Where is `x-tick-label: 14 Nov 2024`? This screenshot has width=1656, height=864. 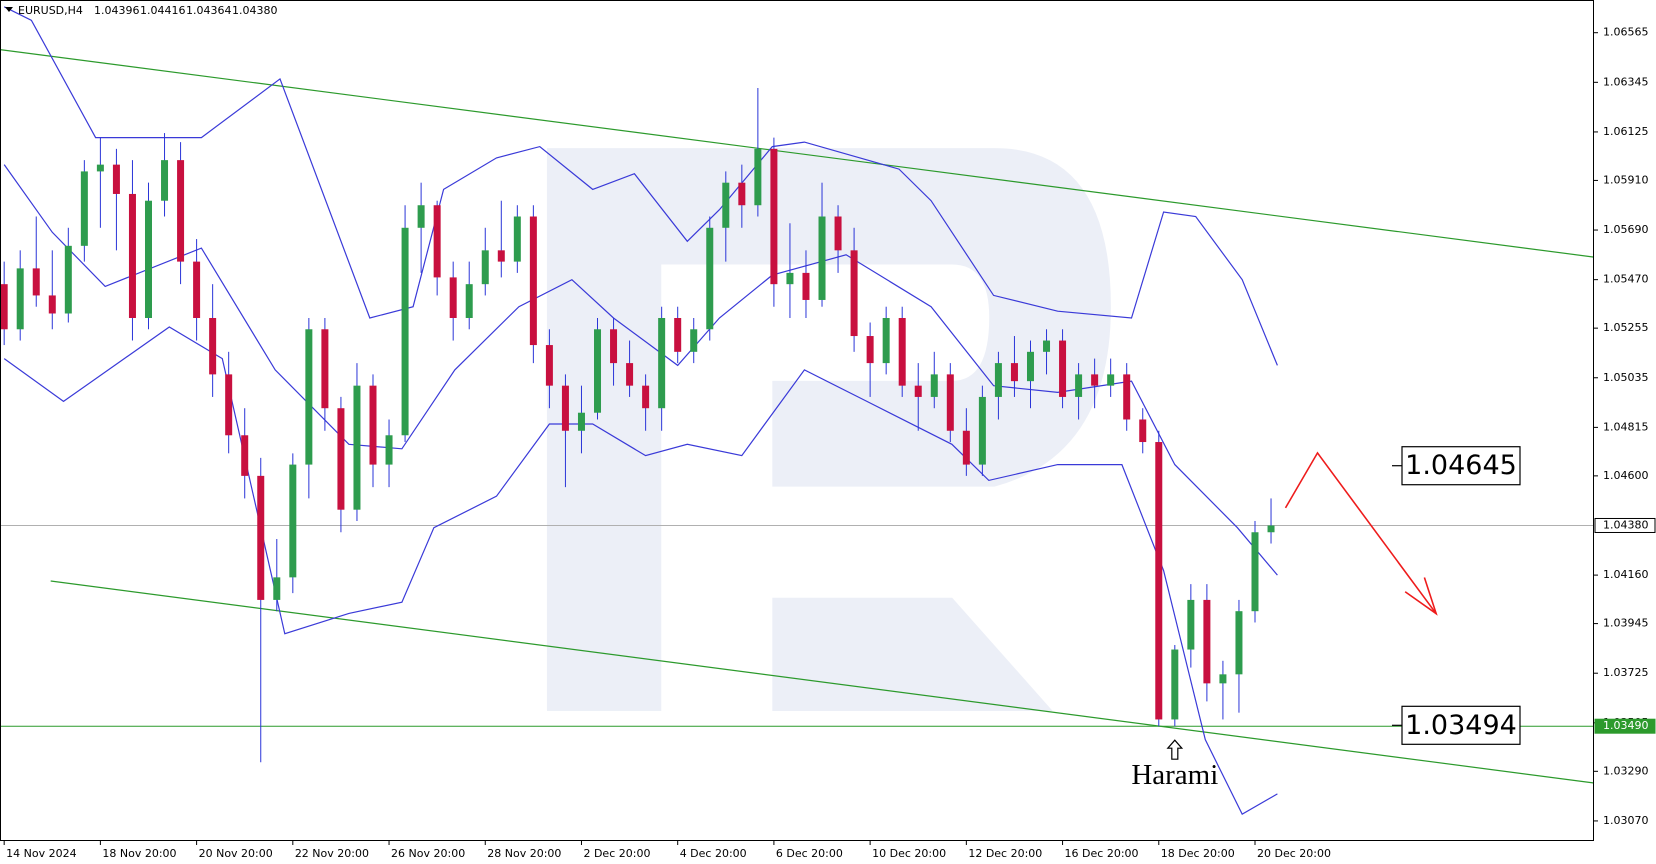
x-tick-label: 14 Nov 2024 is located at coordinates (41, 853).